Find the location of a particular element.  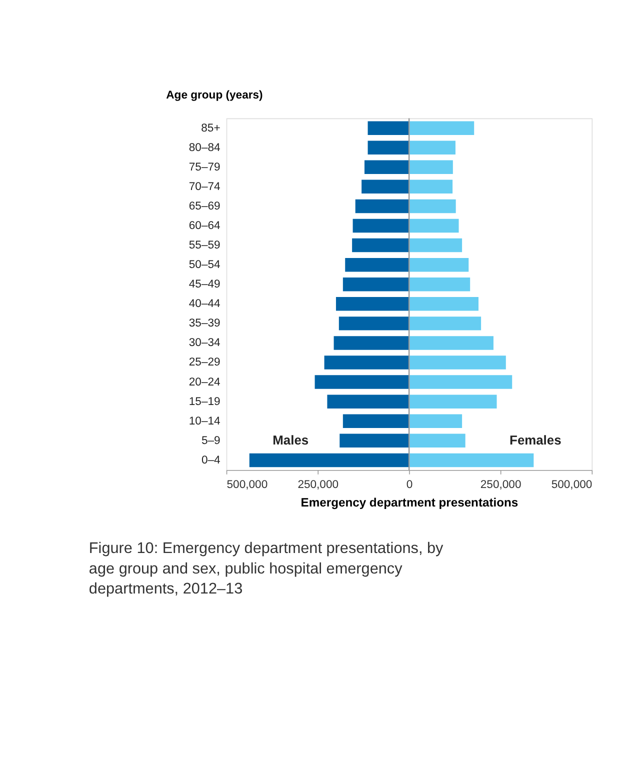

y-axis-title: Age group (years) is located at coordinates (215, 95).